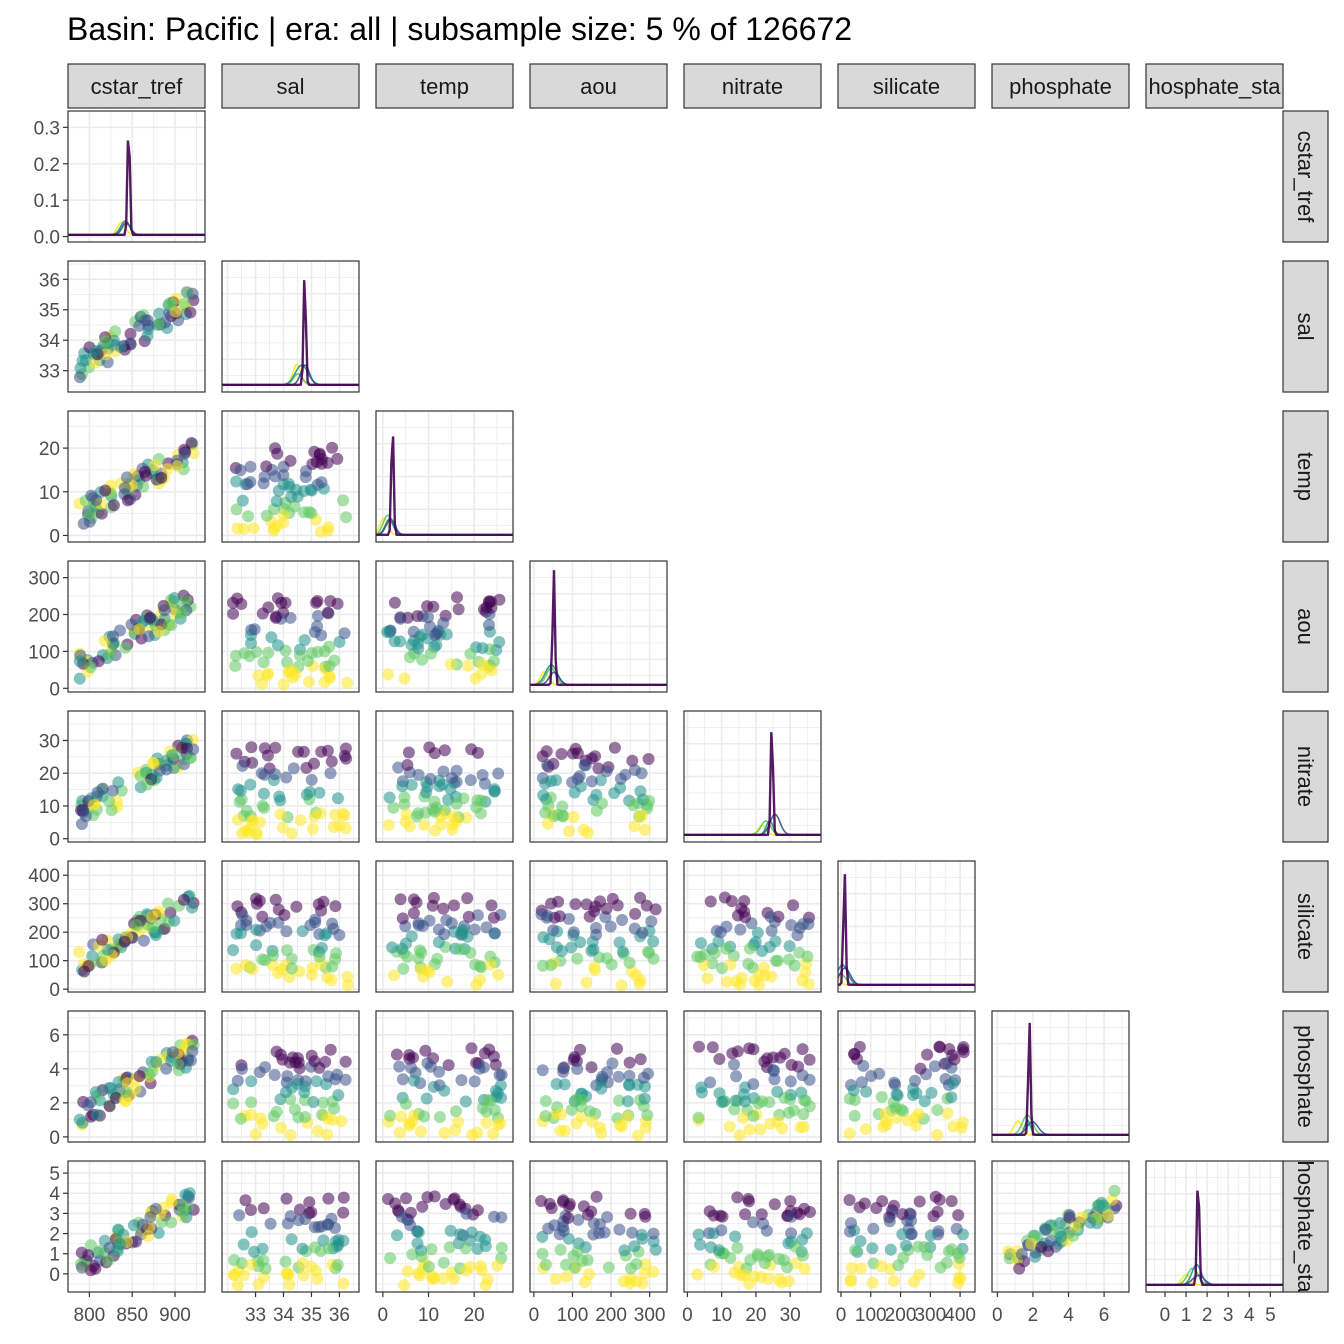 The image size is (1344, 1344). I want to click on col-strip-label: aou, so click(598, 86).